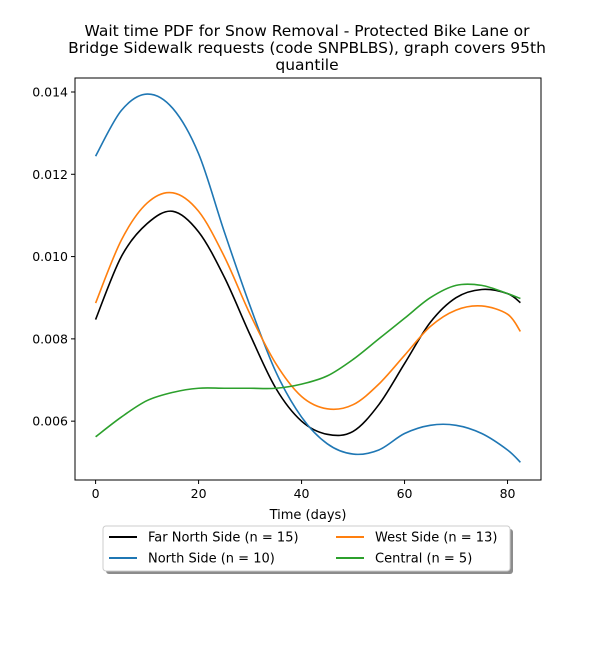 The image size is (600, 650). Describe the element at coordinates (436, 538) in the screenshot. I see `legend-label-2: West Side (n = 13)` at that location.